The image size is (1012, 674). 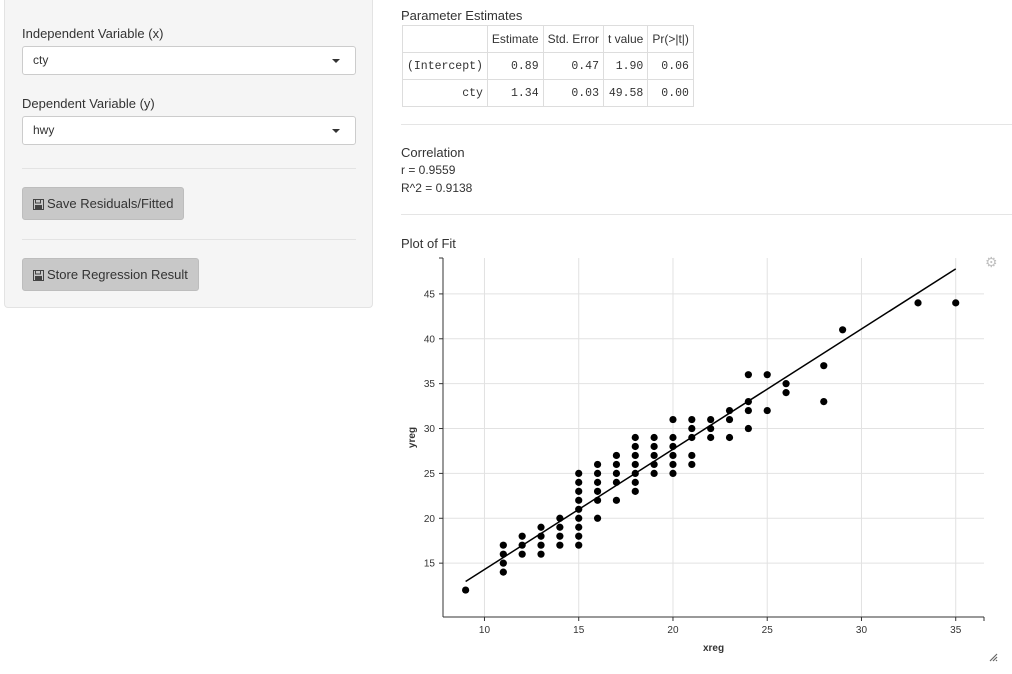 What do you see at coordinates (430, 339) in the screenshot?
I see `y-tick-label: 40` at bounding box center [430, 339].